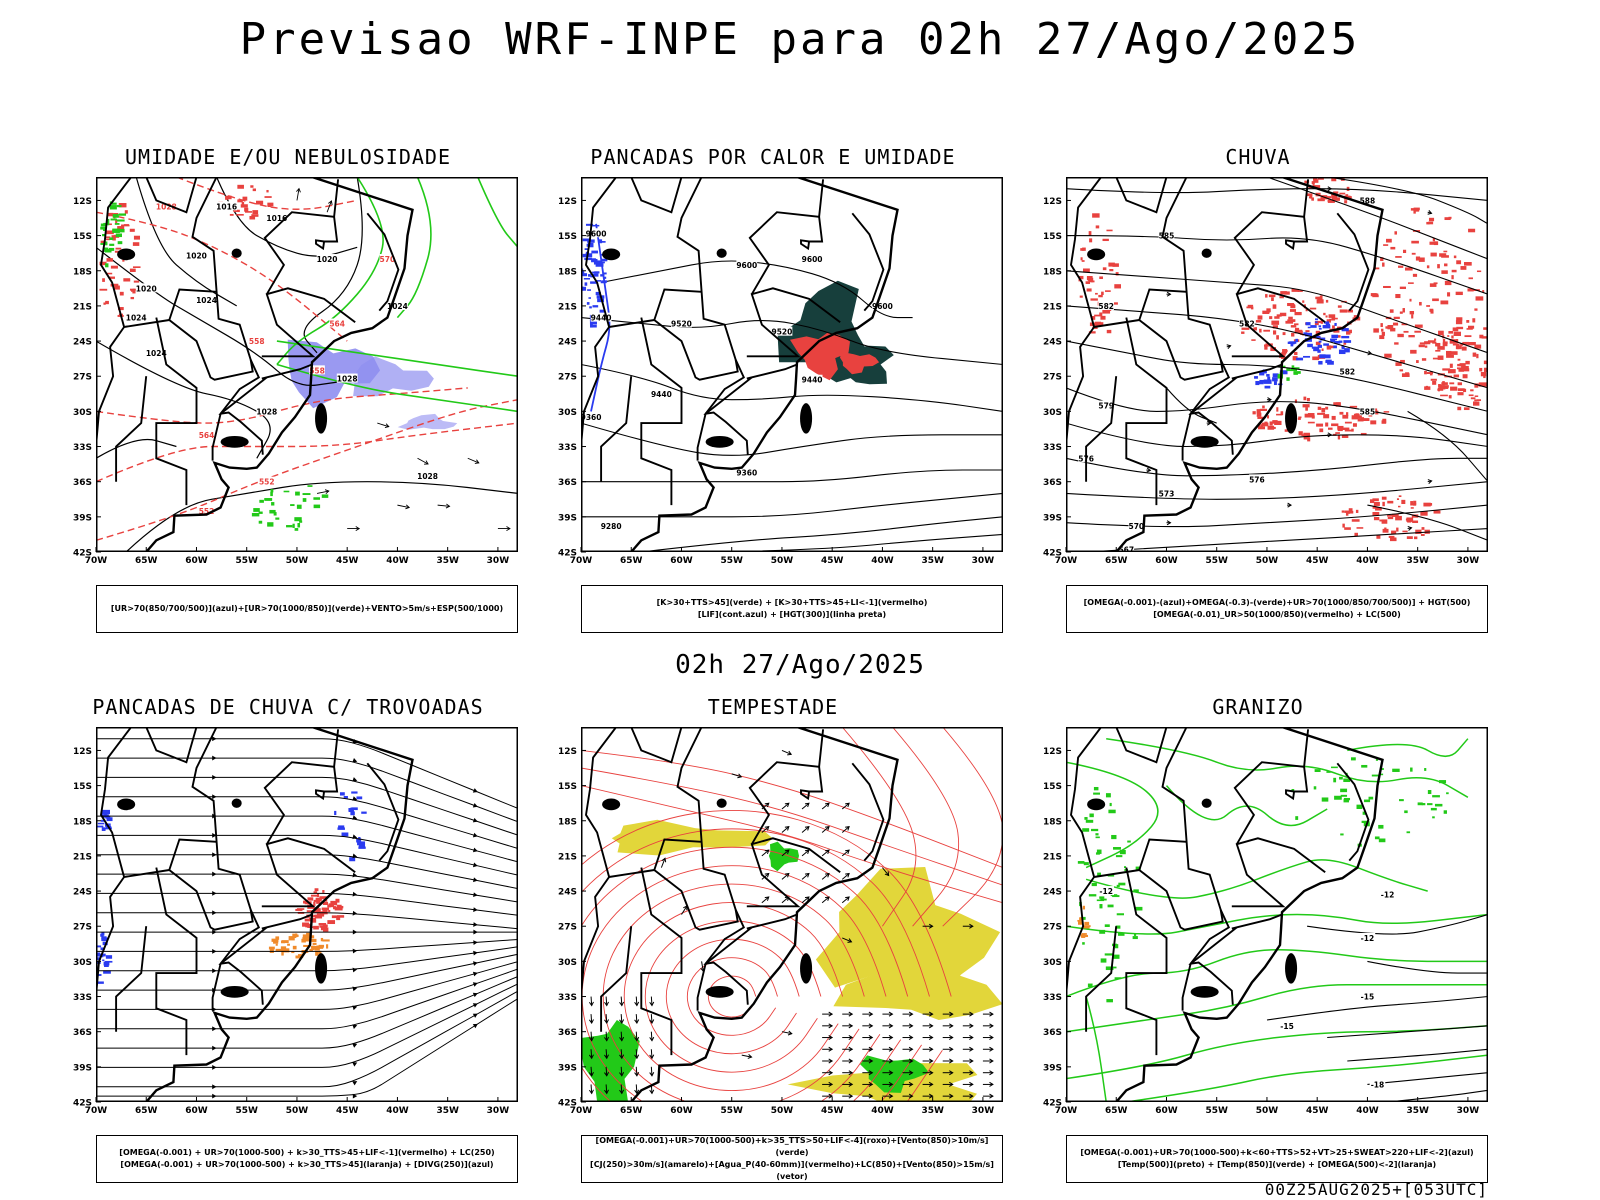  I want to click on contour-label: 1020, so click(196, 256).